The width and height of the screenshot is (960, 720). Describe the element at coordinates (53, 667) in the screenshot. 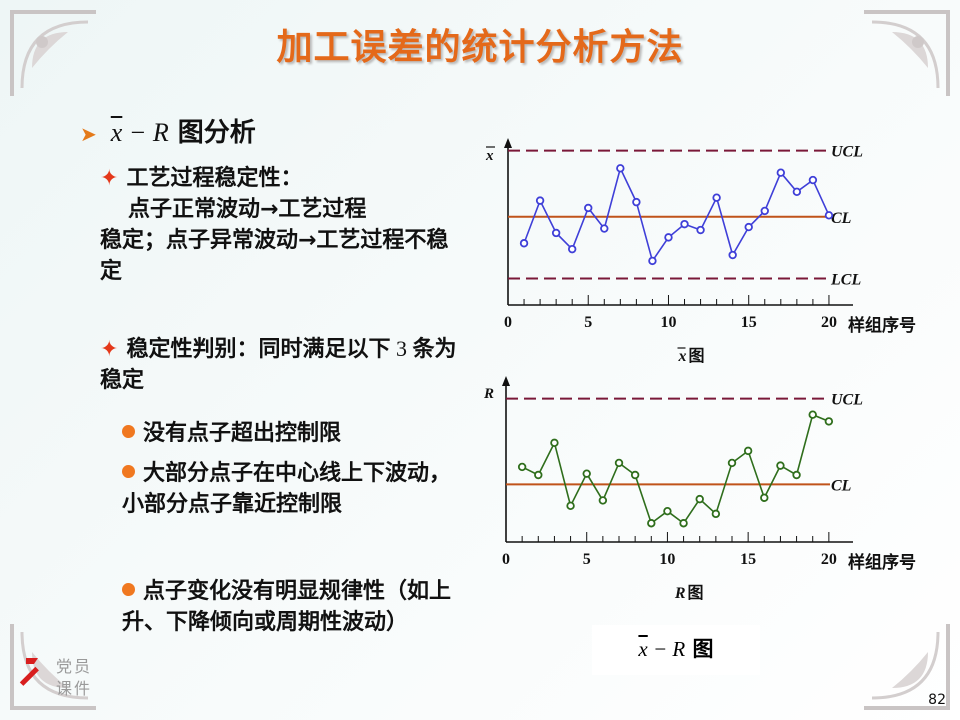

I see `corner-ornament-bottom-left` at that location.